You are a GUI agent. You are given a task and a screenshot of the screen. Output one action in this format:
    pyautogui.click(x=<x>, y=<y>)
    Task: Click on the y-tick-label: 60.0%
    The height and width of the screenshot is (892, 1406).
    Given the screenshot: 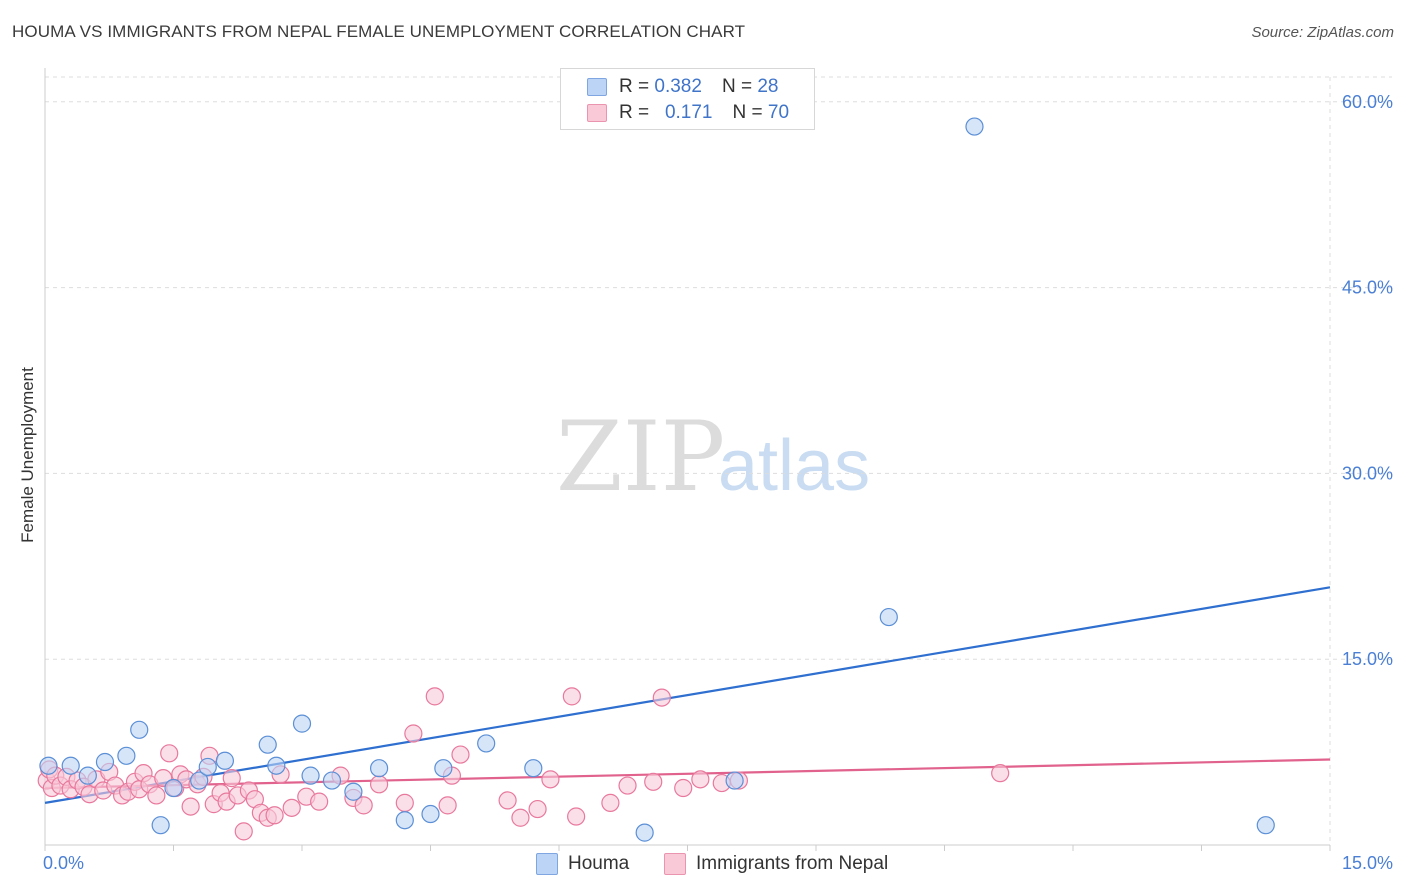 What is the action you would take?
    pyautogui.click(x=1367, y=102)
    